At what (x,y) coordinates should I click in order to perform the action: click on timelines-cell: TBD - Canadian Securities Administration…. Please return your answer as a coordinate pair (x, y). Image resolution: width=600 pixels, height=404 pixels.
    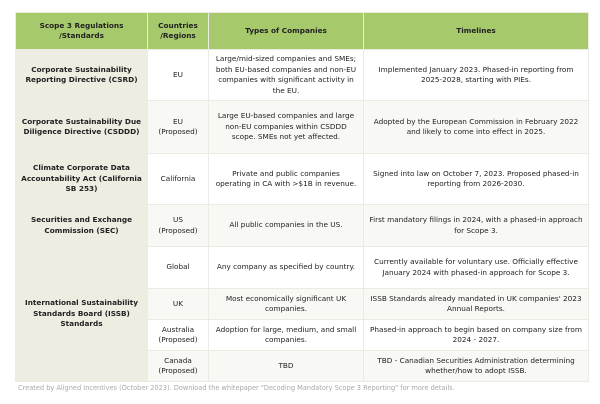
    Looking at the image, I should click on (476, 366).